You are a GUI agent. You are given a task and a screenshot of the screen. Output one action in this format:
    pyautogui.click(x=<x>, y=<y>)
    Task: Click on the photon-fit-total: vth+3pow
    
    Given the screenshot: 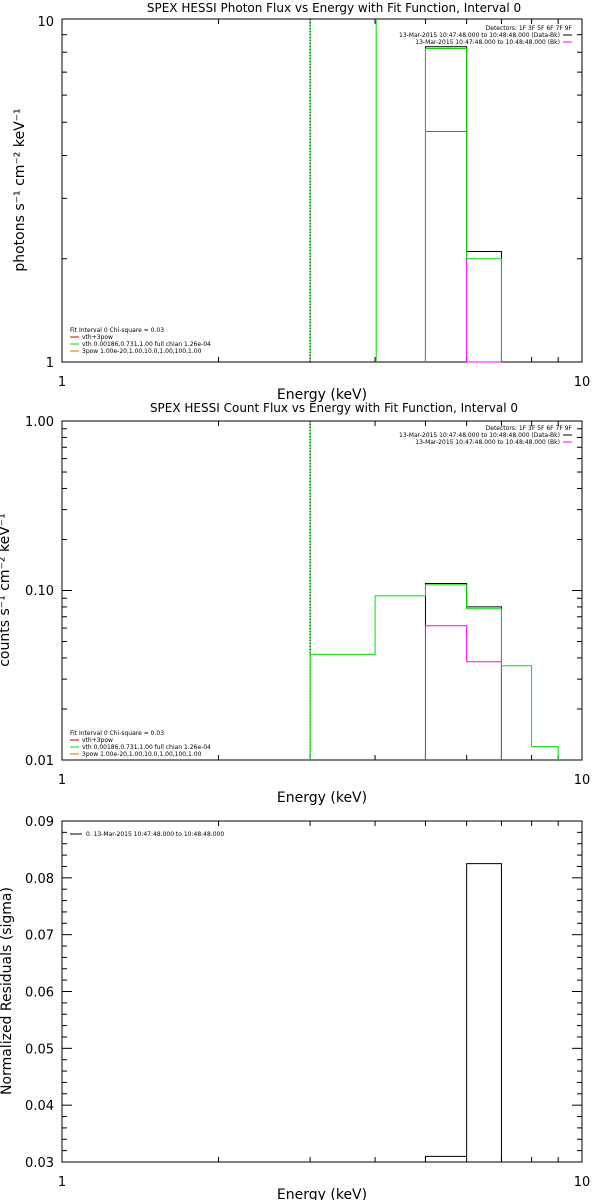 What is the action you would take?
    pyautogui.click(x=97, y=337)
    